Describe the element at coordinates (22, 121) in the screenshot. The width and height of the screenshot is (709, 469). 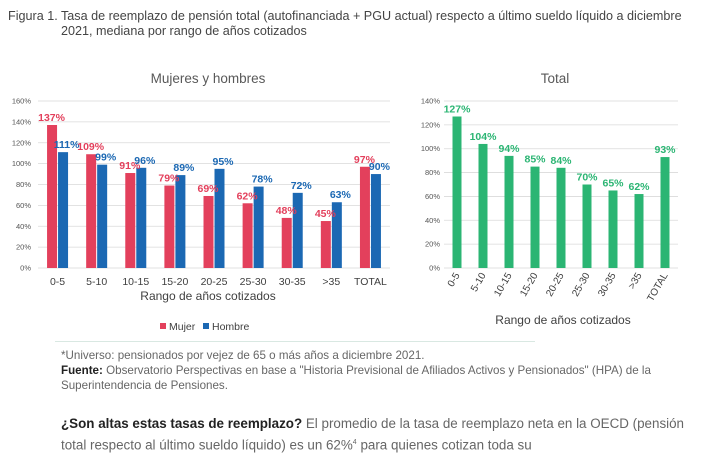
I see `y-tick-label: 140%` at that location.